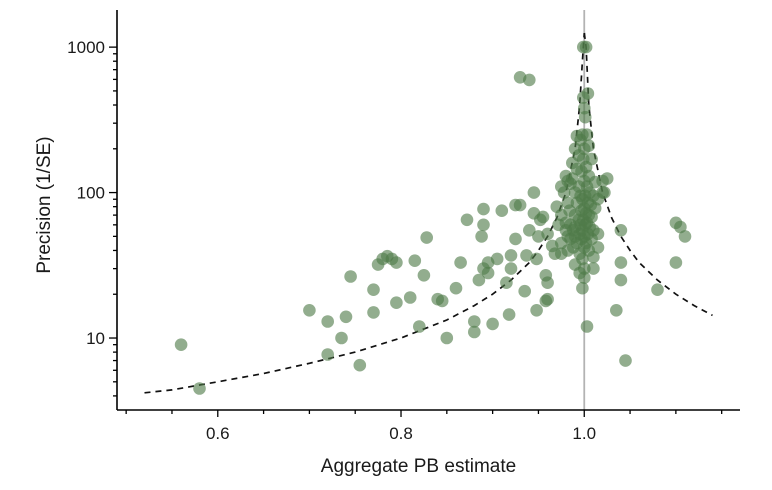 This screenshot has height=490, width=772. What do you see at coordinates (86, 47) in the screenshot?
I see `y-tick-label: 1000` at bounding box center [86, 47].